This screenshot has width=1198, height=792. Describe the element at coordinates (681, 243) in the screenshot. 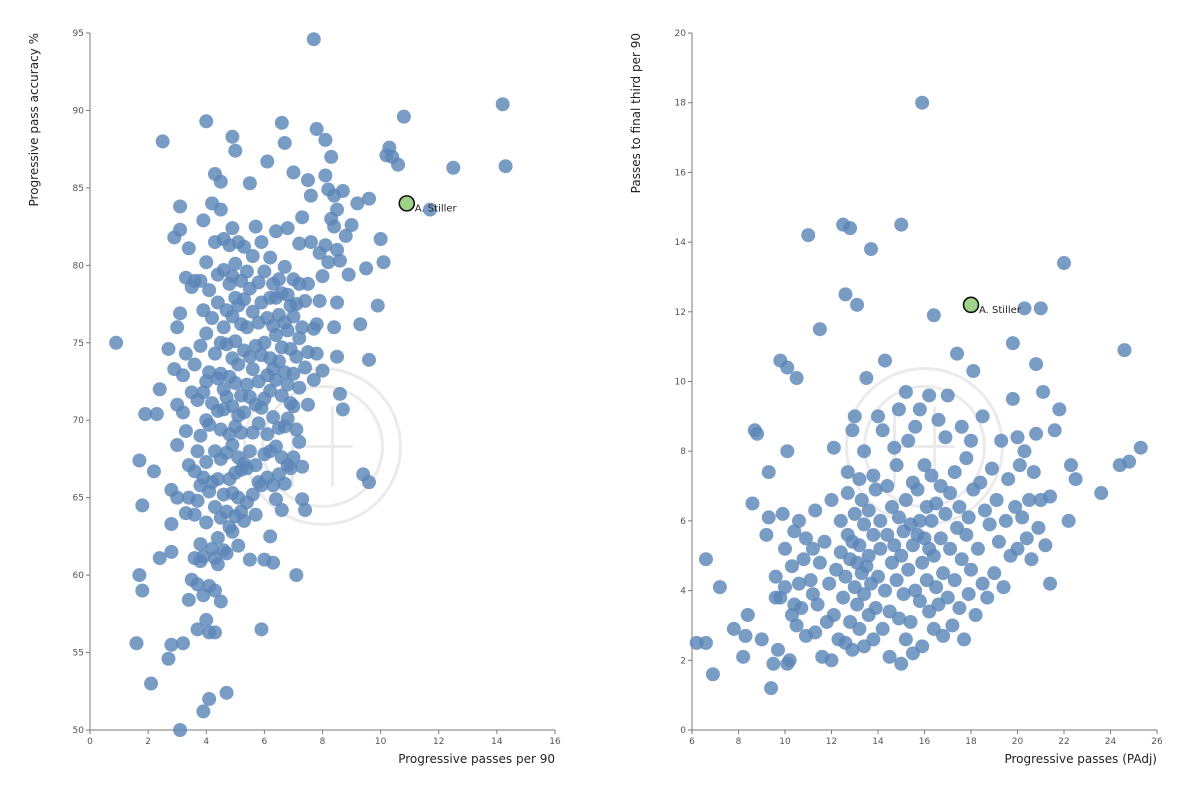

I see `y-tick-label: 14` at that location.